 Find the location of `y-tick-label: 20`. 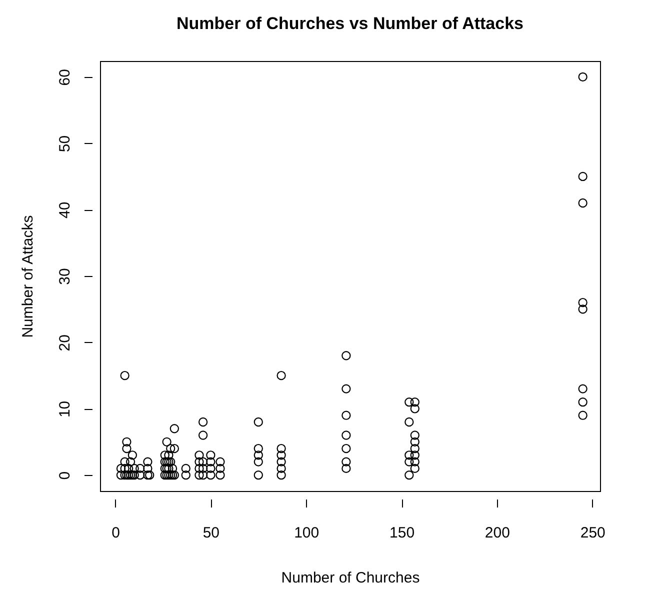

y-tick-label: 20 is located at coordinates (65, 343).